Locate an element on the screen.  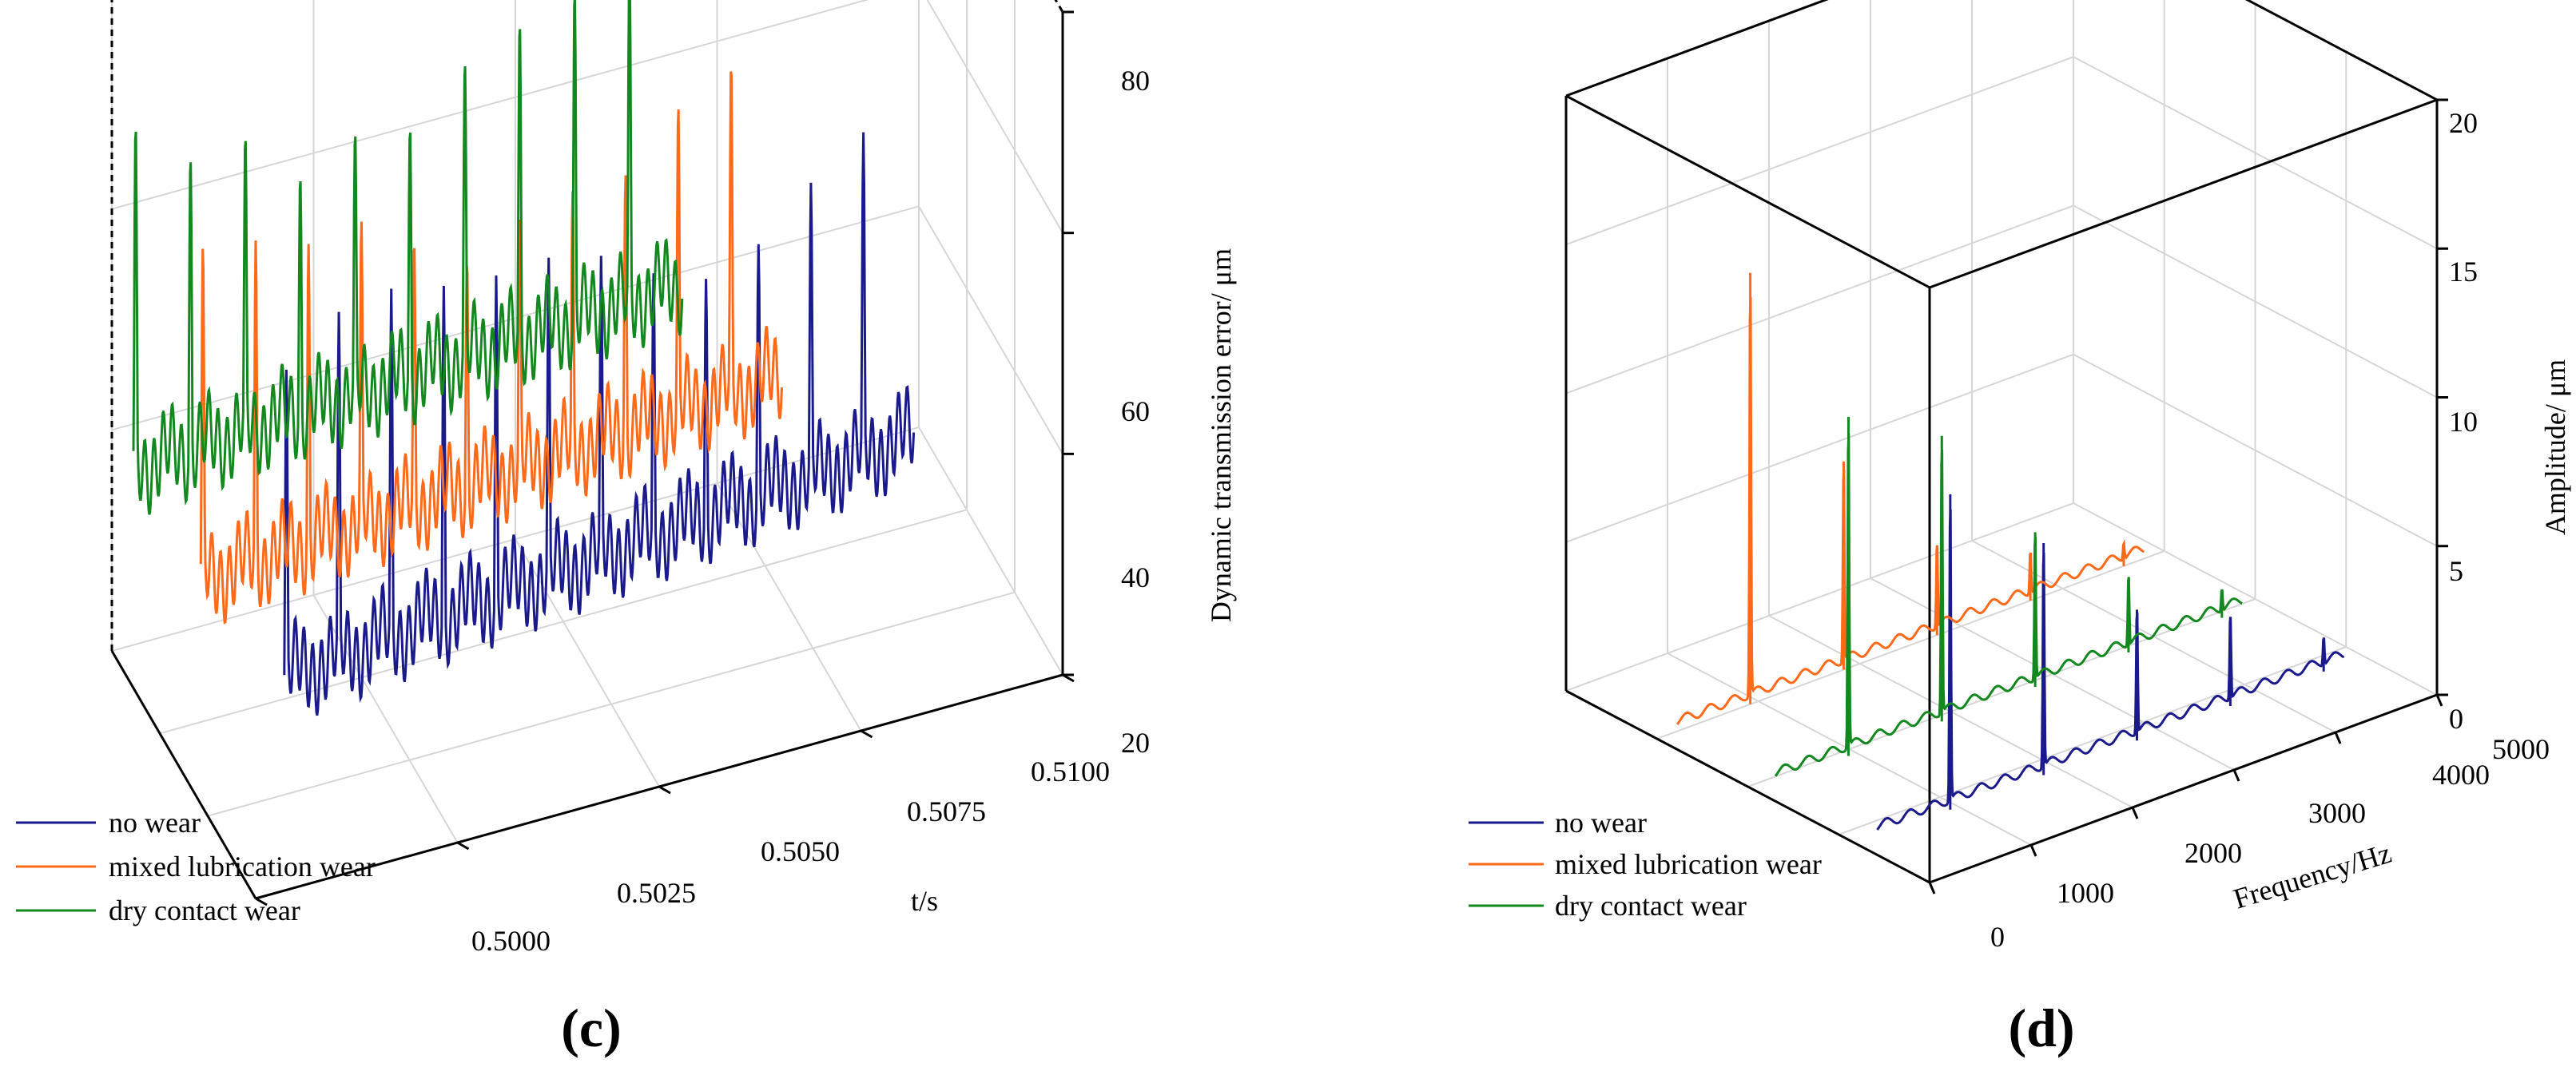
d-x-tick-label: 1000 is located at coordinates (2085, 893).